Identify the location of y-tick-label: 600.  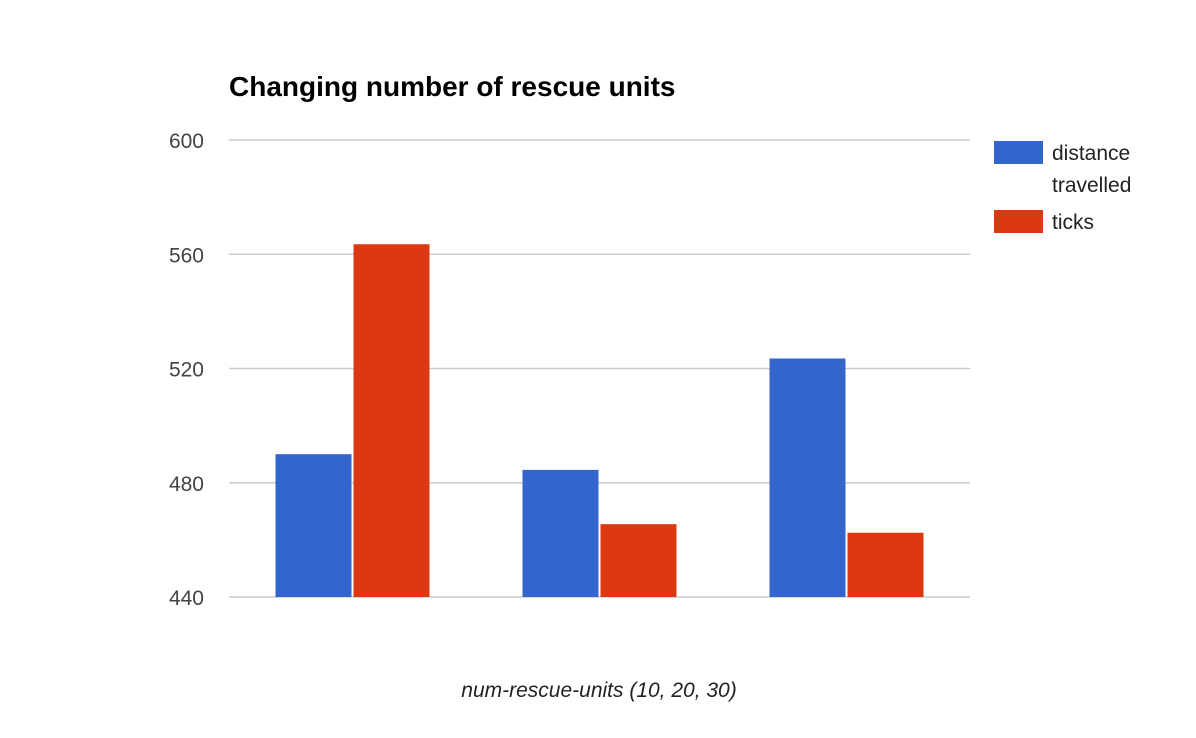
(186, 141).